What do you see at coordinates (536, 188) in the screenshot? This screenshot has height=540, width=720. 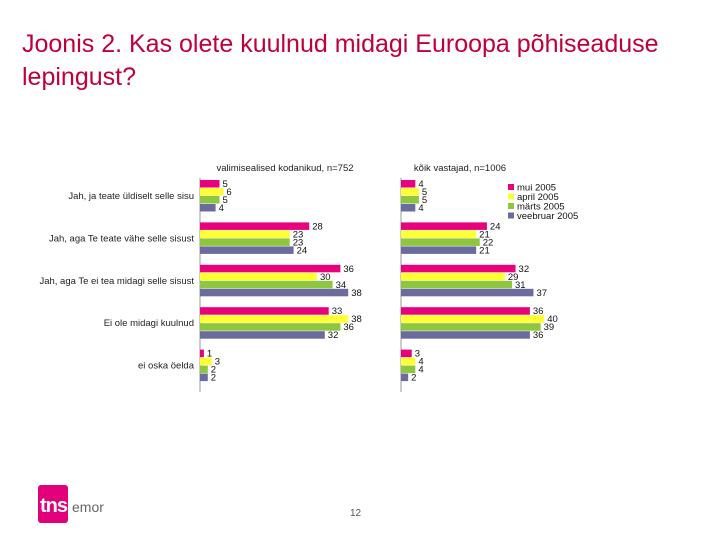 I see `legend-label: mui 2005` at bounding box center [536, 188].